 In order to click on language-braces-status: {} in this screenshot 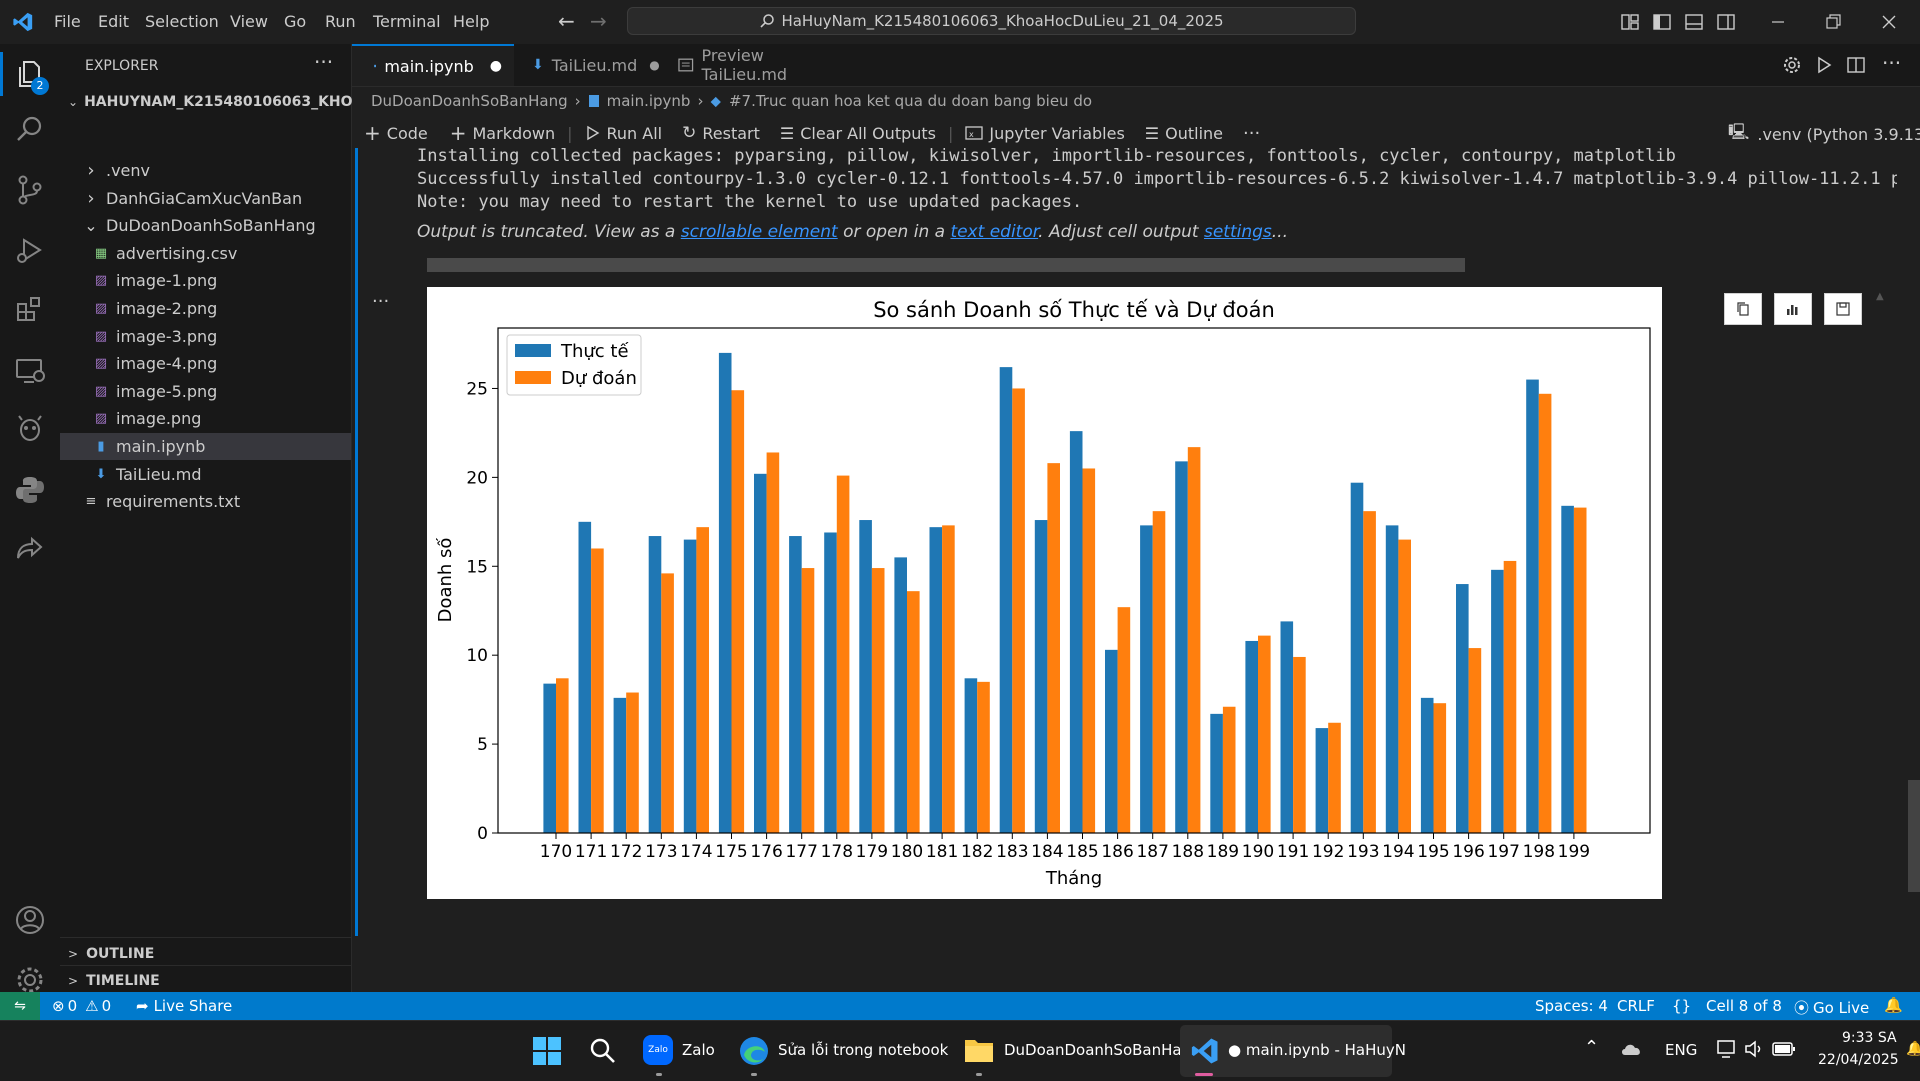, I will do `click(1682, 1006)`.